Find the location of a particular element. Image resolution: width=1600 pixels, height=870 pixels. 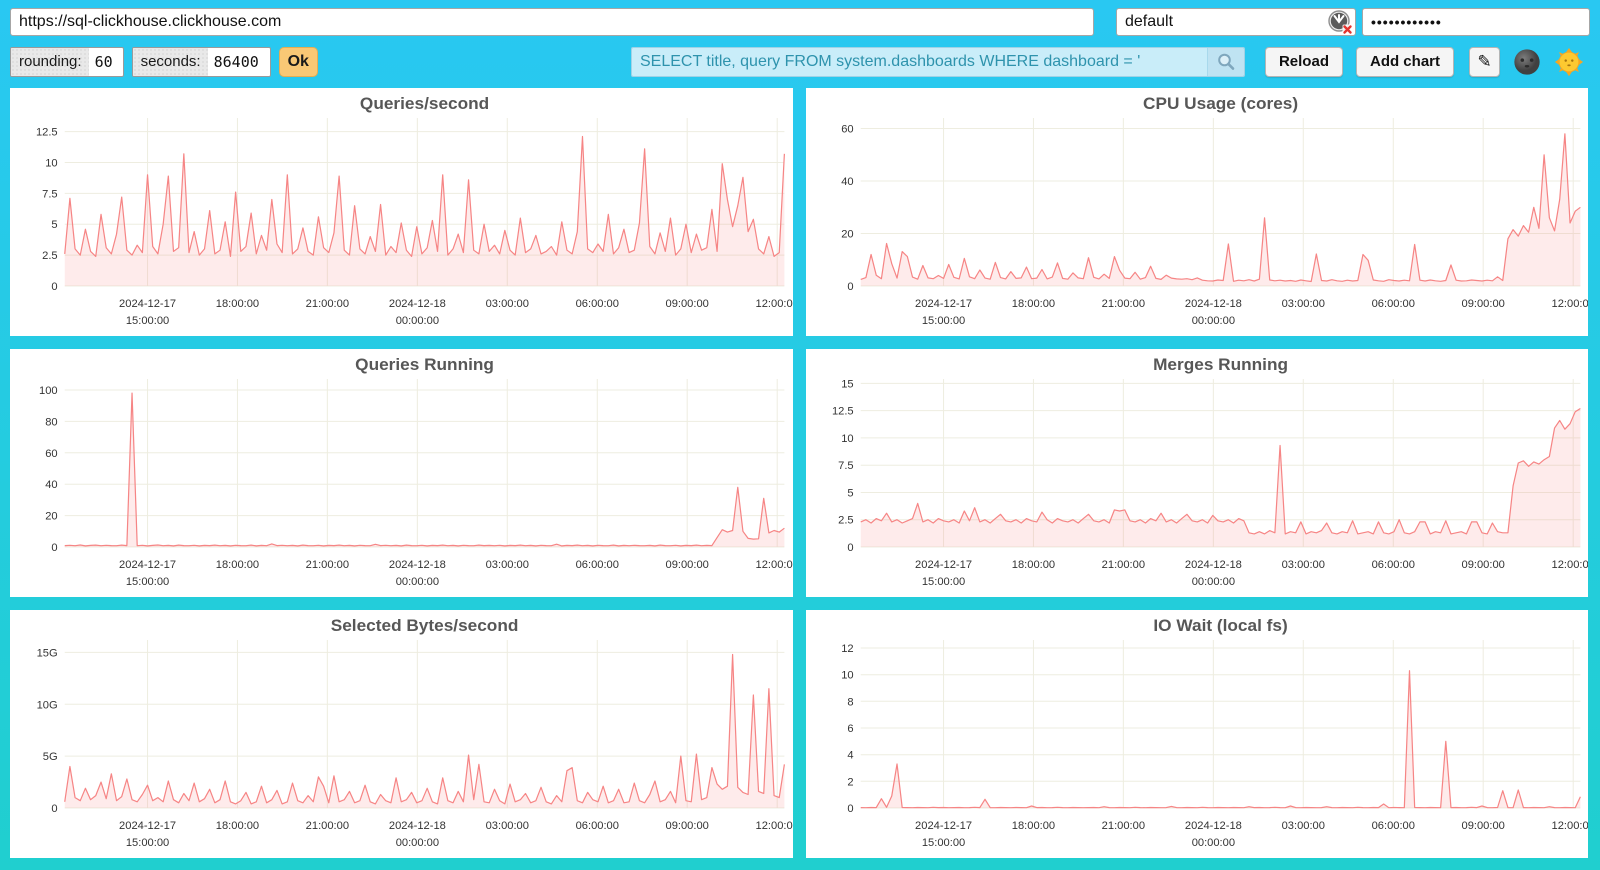

y-tick-label: 40 is located at coordinates (847, 182).